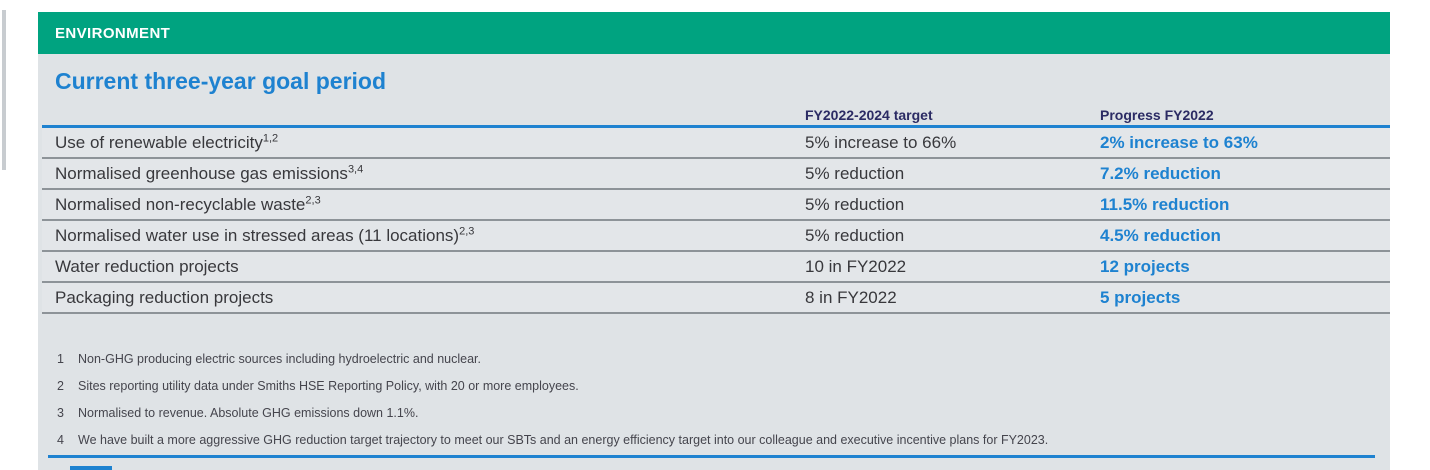 This screenshot has width=1430, height=470. Describe the element at coordinates (188, 203) in the screenshot. I see `row-label: Normalised non-recyclable waste2,3` at that location.